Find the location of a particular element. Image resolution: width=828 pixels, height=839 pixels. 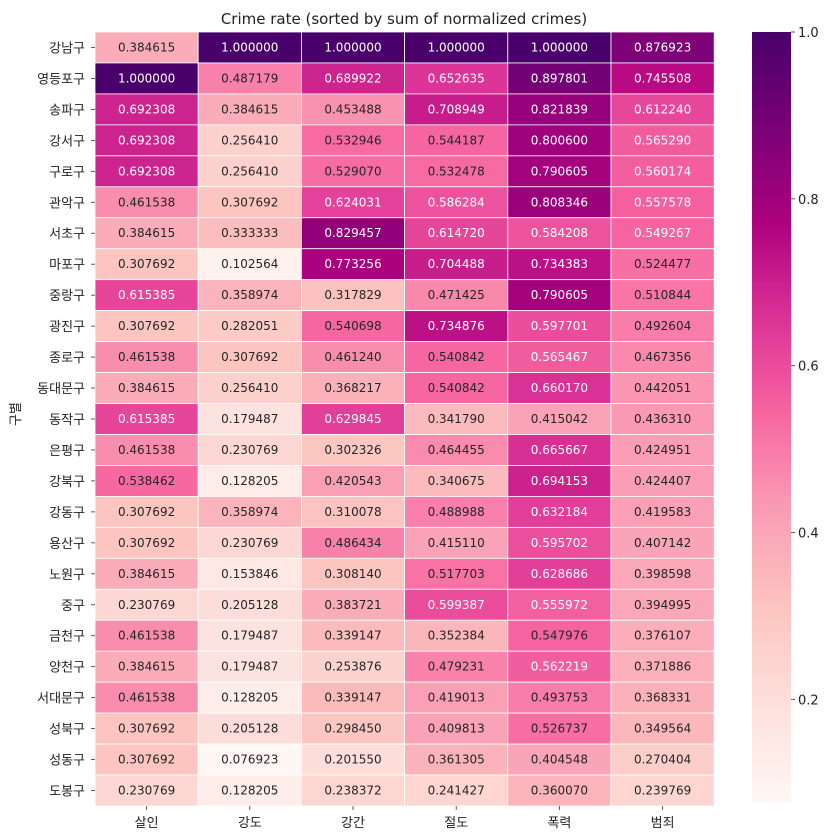

cell-value-label: 0.415110 is located at coordinates (456, 543).